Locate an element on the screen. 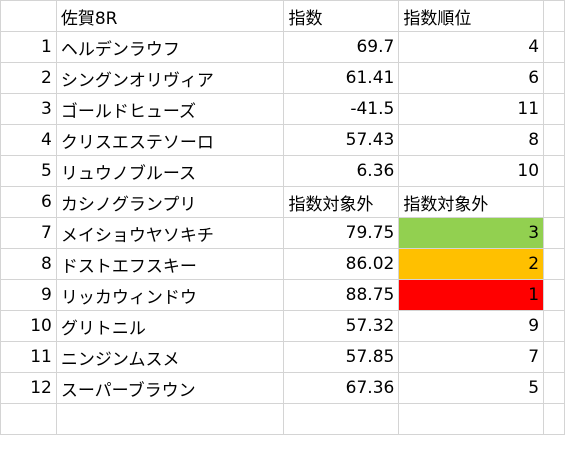 Image resolution: width=565 pixels, height=463 pixels. rank-cell: 7 is located at coordinates (471, 357).